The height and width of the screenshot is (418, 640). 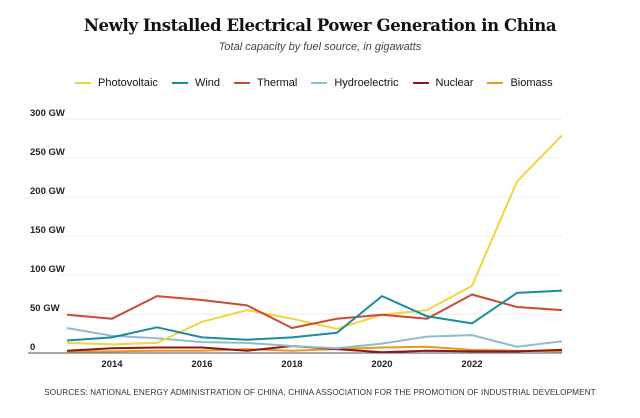 I want to click on legend-item-biomass: Biomass, so click(x=520, y=83).